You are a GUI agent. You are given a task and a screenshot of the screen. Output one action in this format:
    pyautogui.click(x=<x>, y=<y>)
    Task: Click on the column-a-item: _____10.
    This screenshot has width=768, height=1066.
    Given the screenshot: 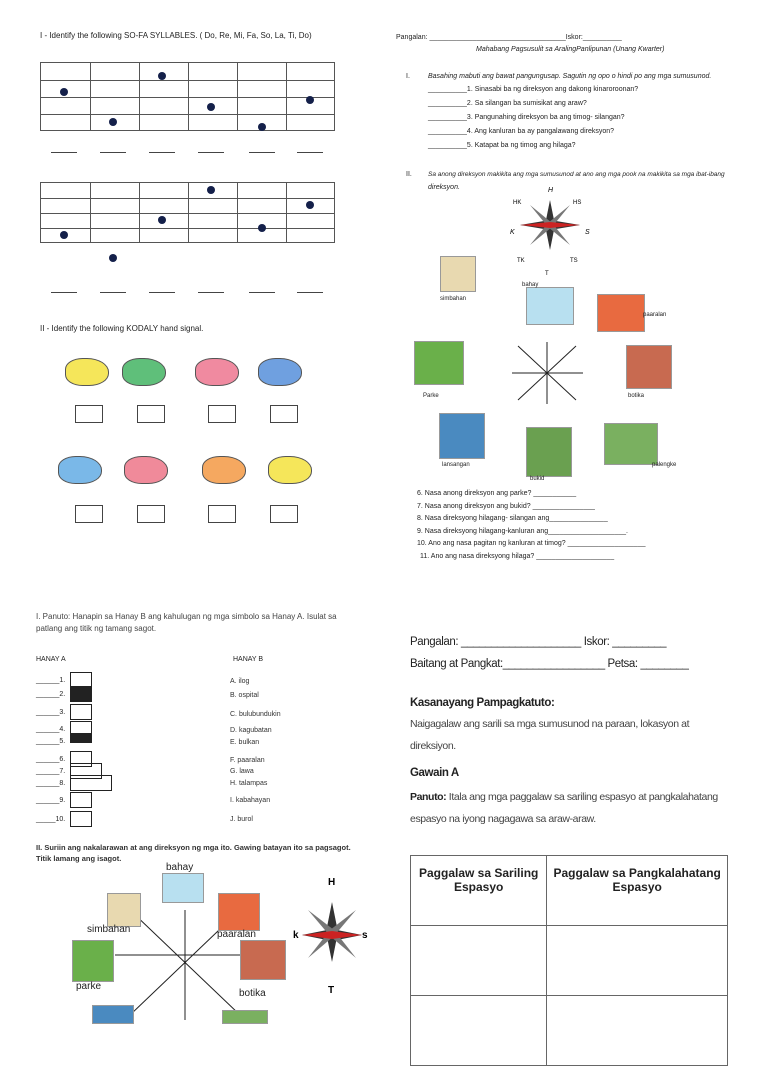 What is the action you would take?
    pyautogui.click(x=51, y=819)
    